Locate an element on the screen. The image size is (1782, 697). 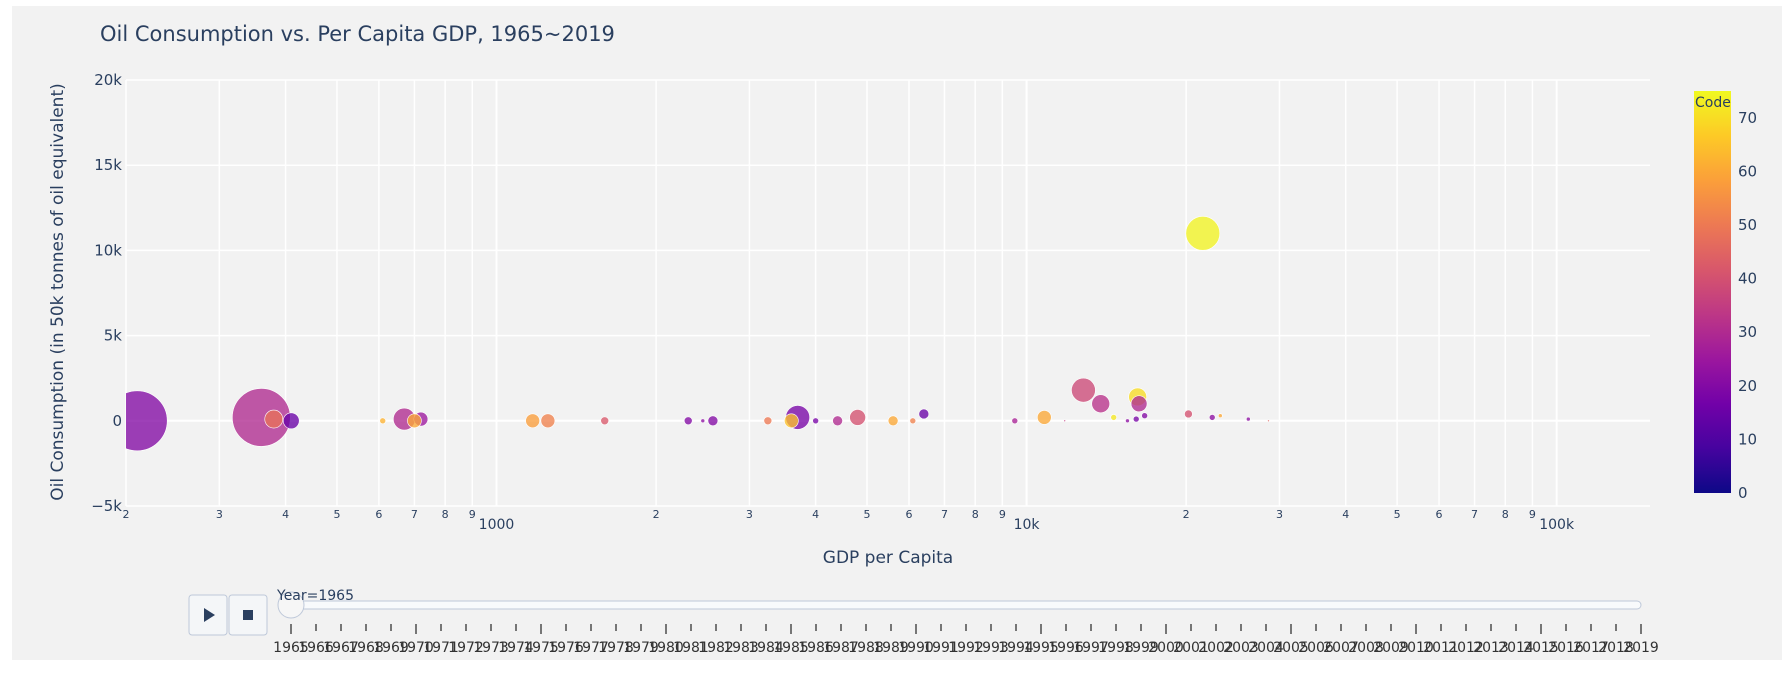
x-tick-label: 5 is located at coordinates (1397, 514).